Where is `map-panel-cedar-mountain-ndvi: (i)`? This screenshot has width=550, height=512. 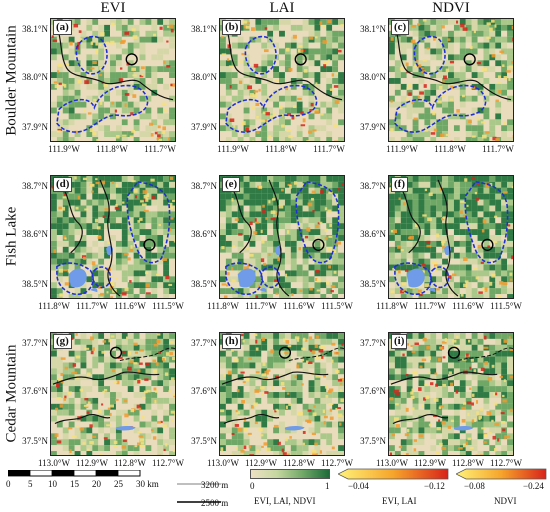 map-panel-cedar-mountain-ndvi: (i) is located at coordinates (451, 394).